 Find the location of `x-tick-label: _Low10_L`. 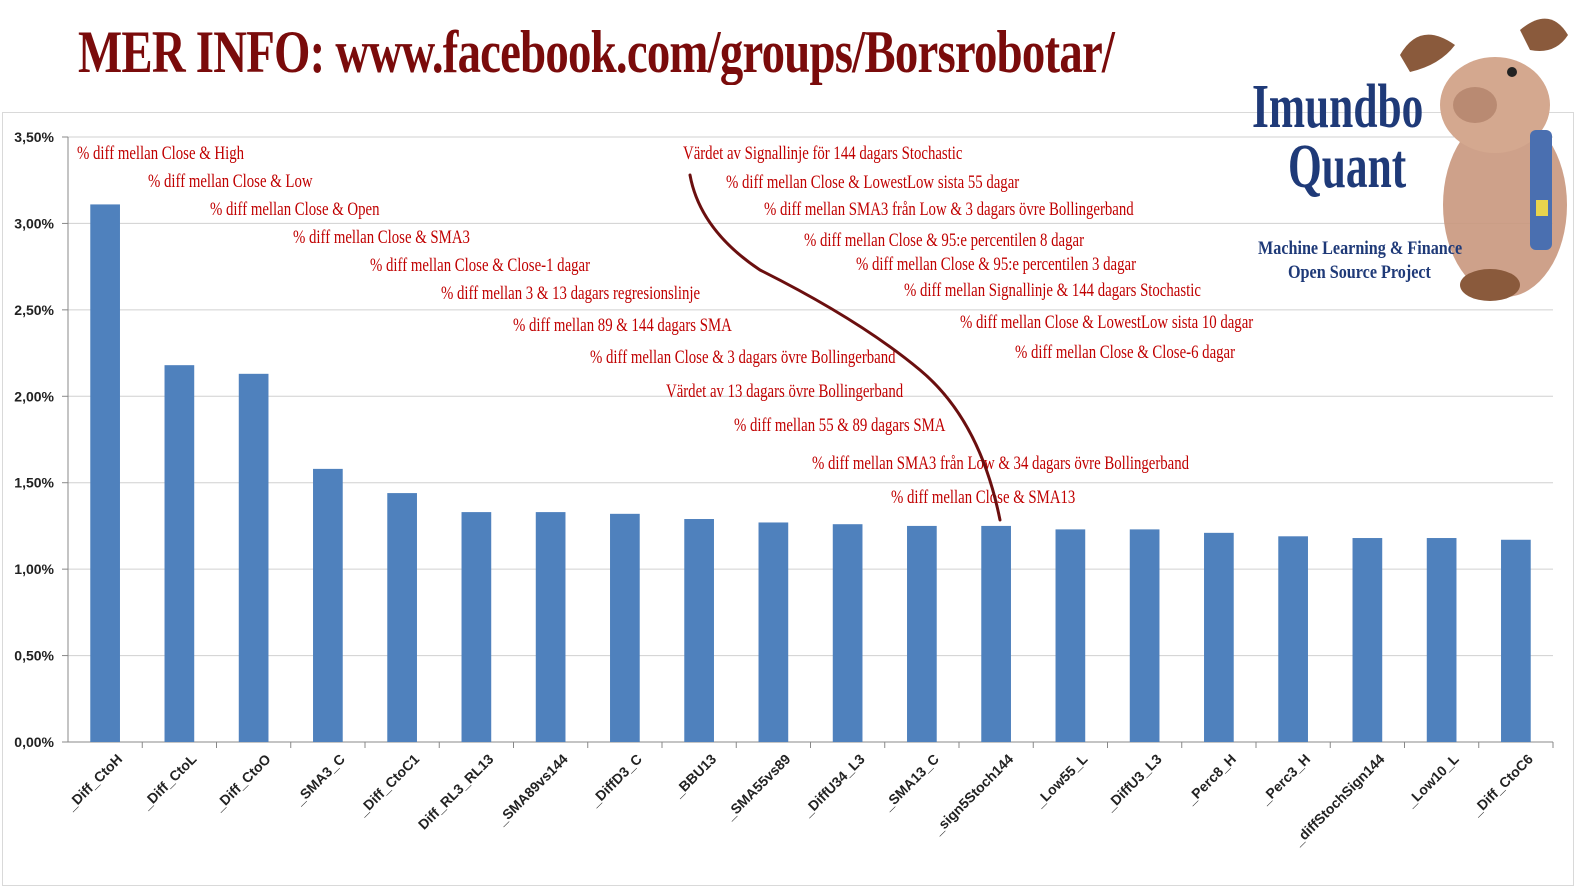

x-tick-label: _Low10_L is located at coordinates (1432, 781).